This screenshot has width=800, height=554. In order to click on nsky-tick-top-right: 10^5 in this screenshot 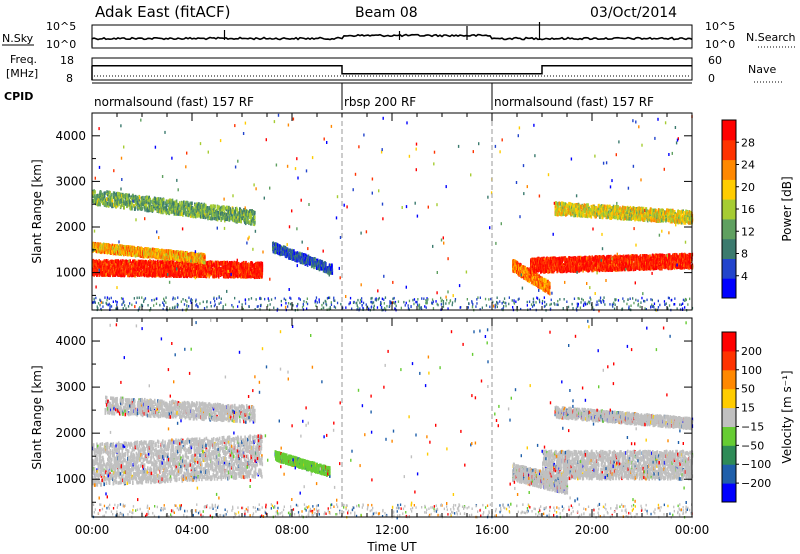, I will do `click(720, 26)`.